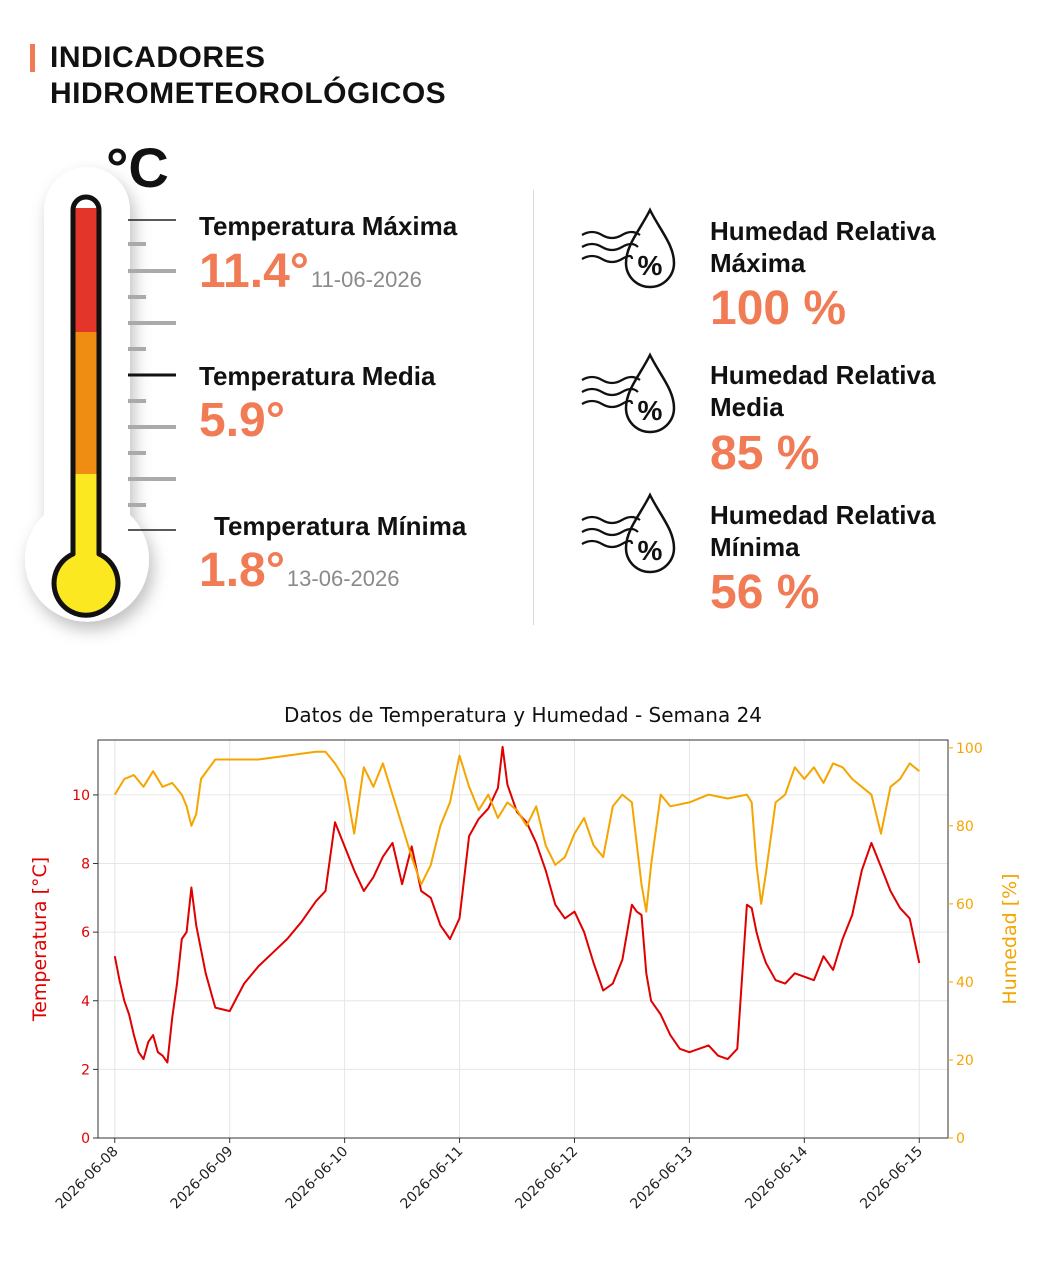 Image resolution: width=1056 pixels, height=1266 pixels. I want to click on humidity-mean-label-line1: Humedad Relativa, so click(823, 375).